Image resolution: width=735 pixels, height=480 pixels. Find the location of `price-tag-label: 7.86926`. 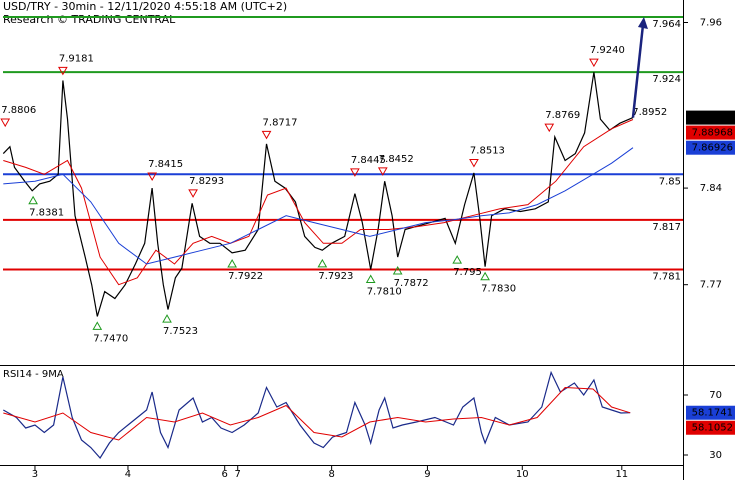

price-tag-label: 7.86926 is located at coordinates (712, 148).